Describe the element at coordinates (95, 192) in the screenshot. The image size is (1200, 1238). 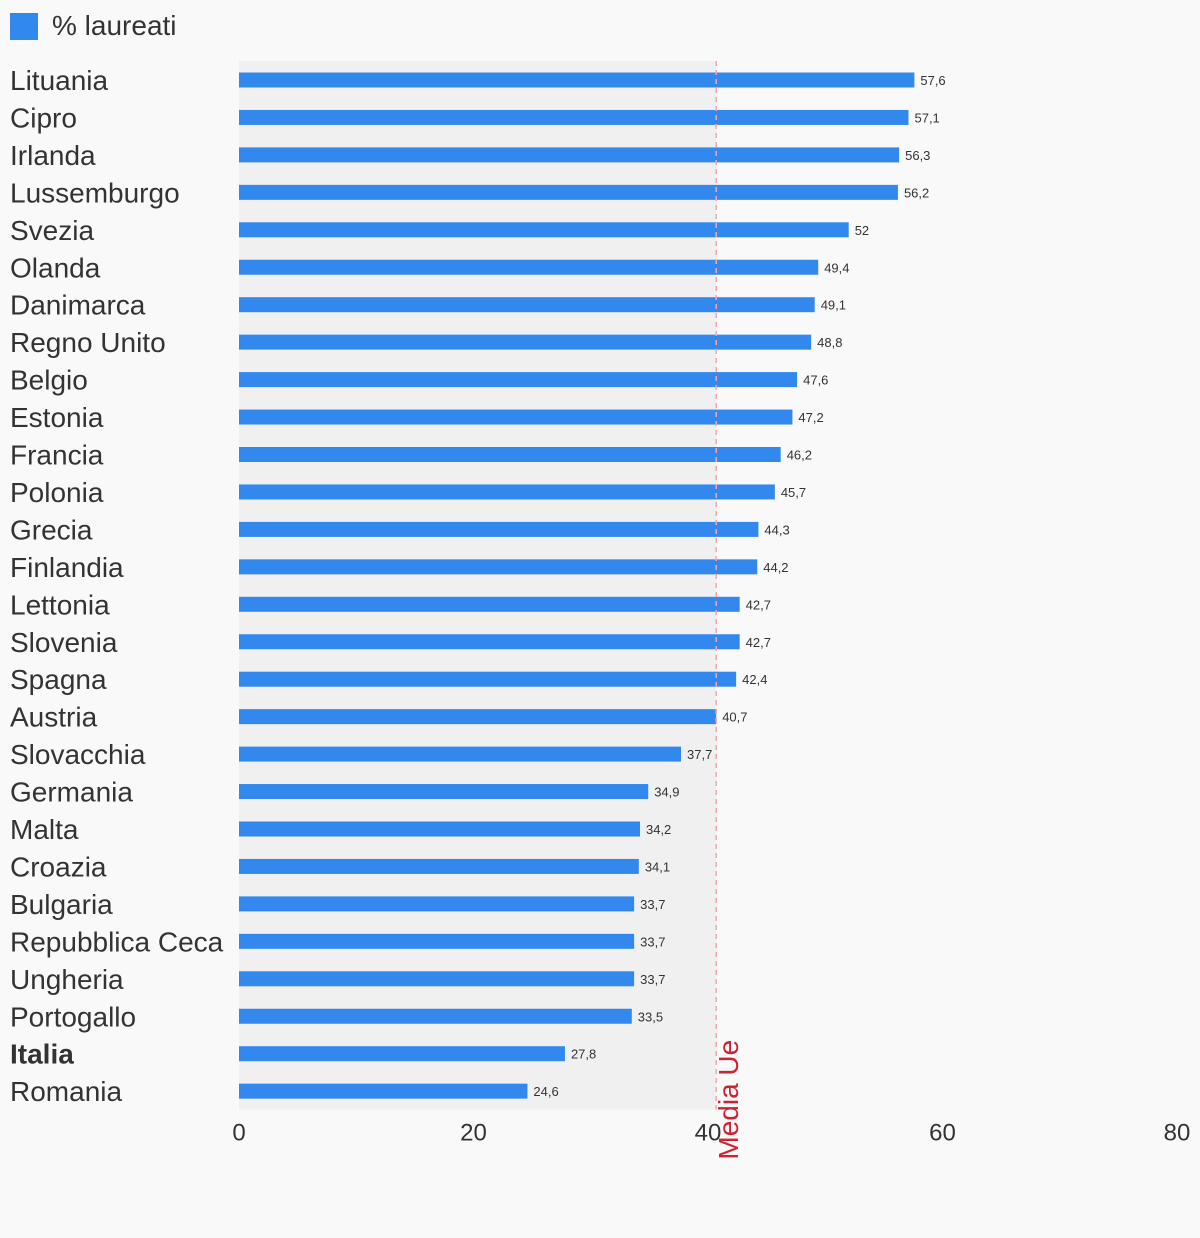
I see `category-label: Lussemburgo` at that location.